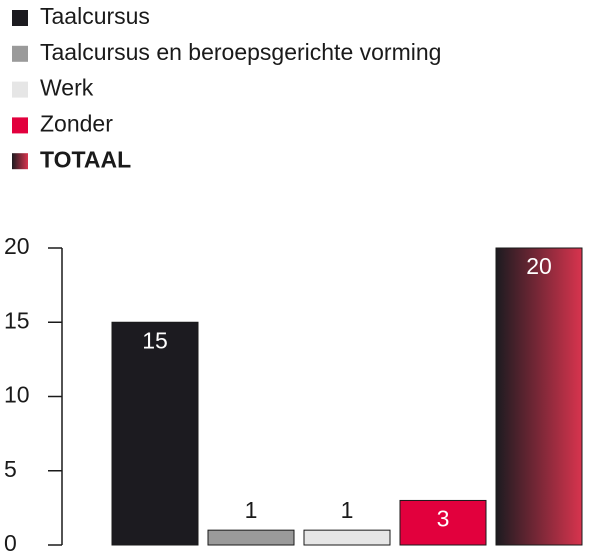 The height and width of the screenshot is (556, 616). What do you see at coordinates (155, 340) in the screenshot?
I see `value-label: 15` at bounding box center [155, 340].